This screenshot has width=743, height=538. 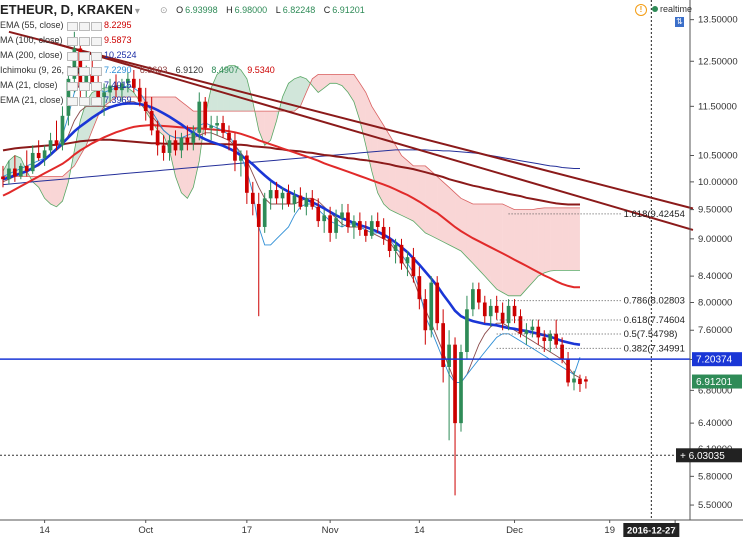 What do you see at coordinates (120, 55) in the screenshot?
I see `legend-value: 10.2524` at bounding box center [120, 55].